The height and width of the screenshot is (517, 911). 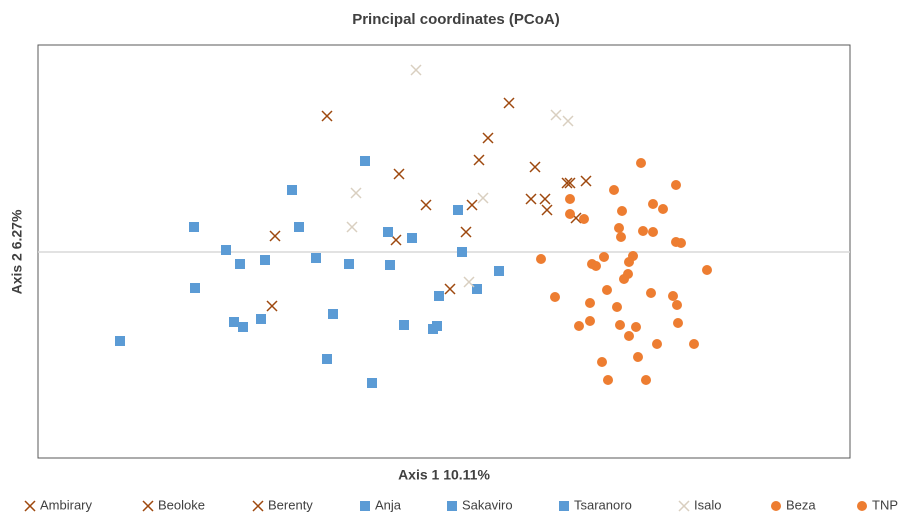 What do you see at coordinates (487, 504) in the screenshot?
I see `legend-label: Sakaviro` at bounding box center [487, 504].